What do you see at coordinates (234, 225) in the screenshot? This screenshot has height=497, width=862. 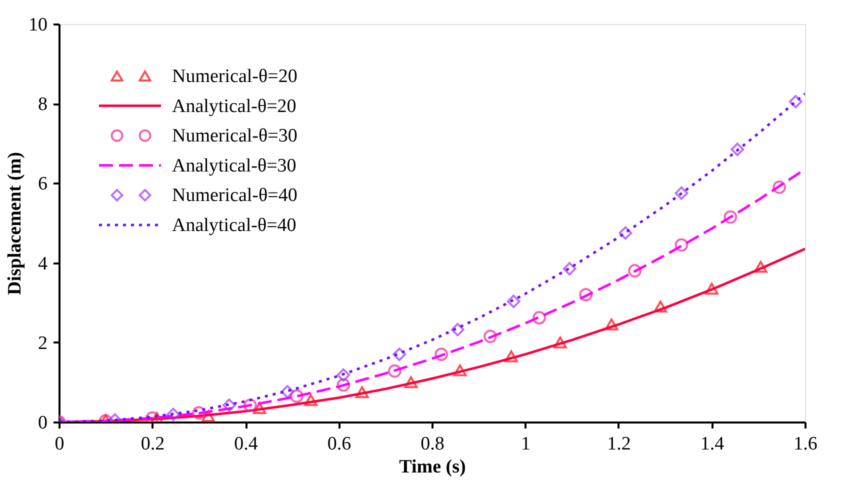 I see `legend-label: Analytical-θ=40` at bounding box center [234, 225].